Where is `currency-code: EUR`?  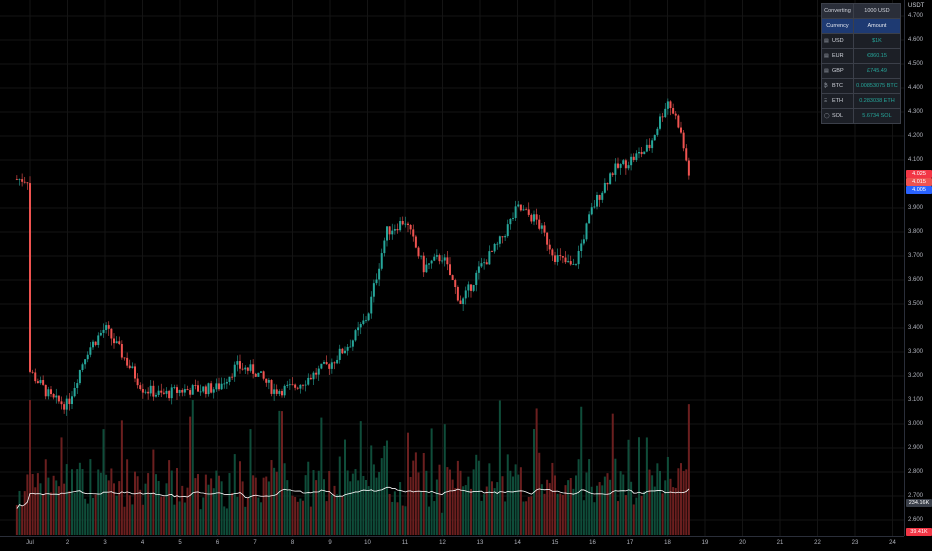 currency-code: EUR is located at coordinates (838, 56).